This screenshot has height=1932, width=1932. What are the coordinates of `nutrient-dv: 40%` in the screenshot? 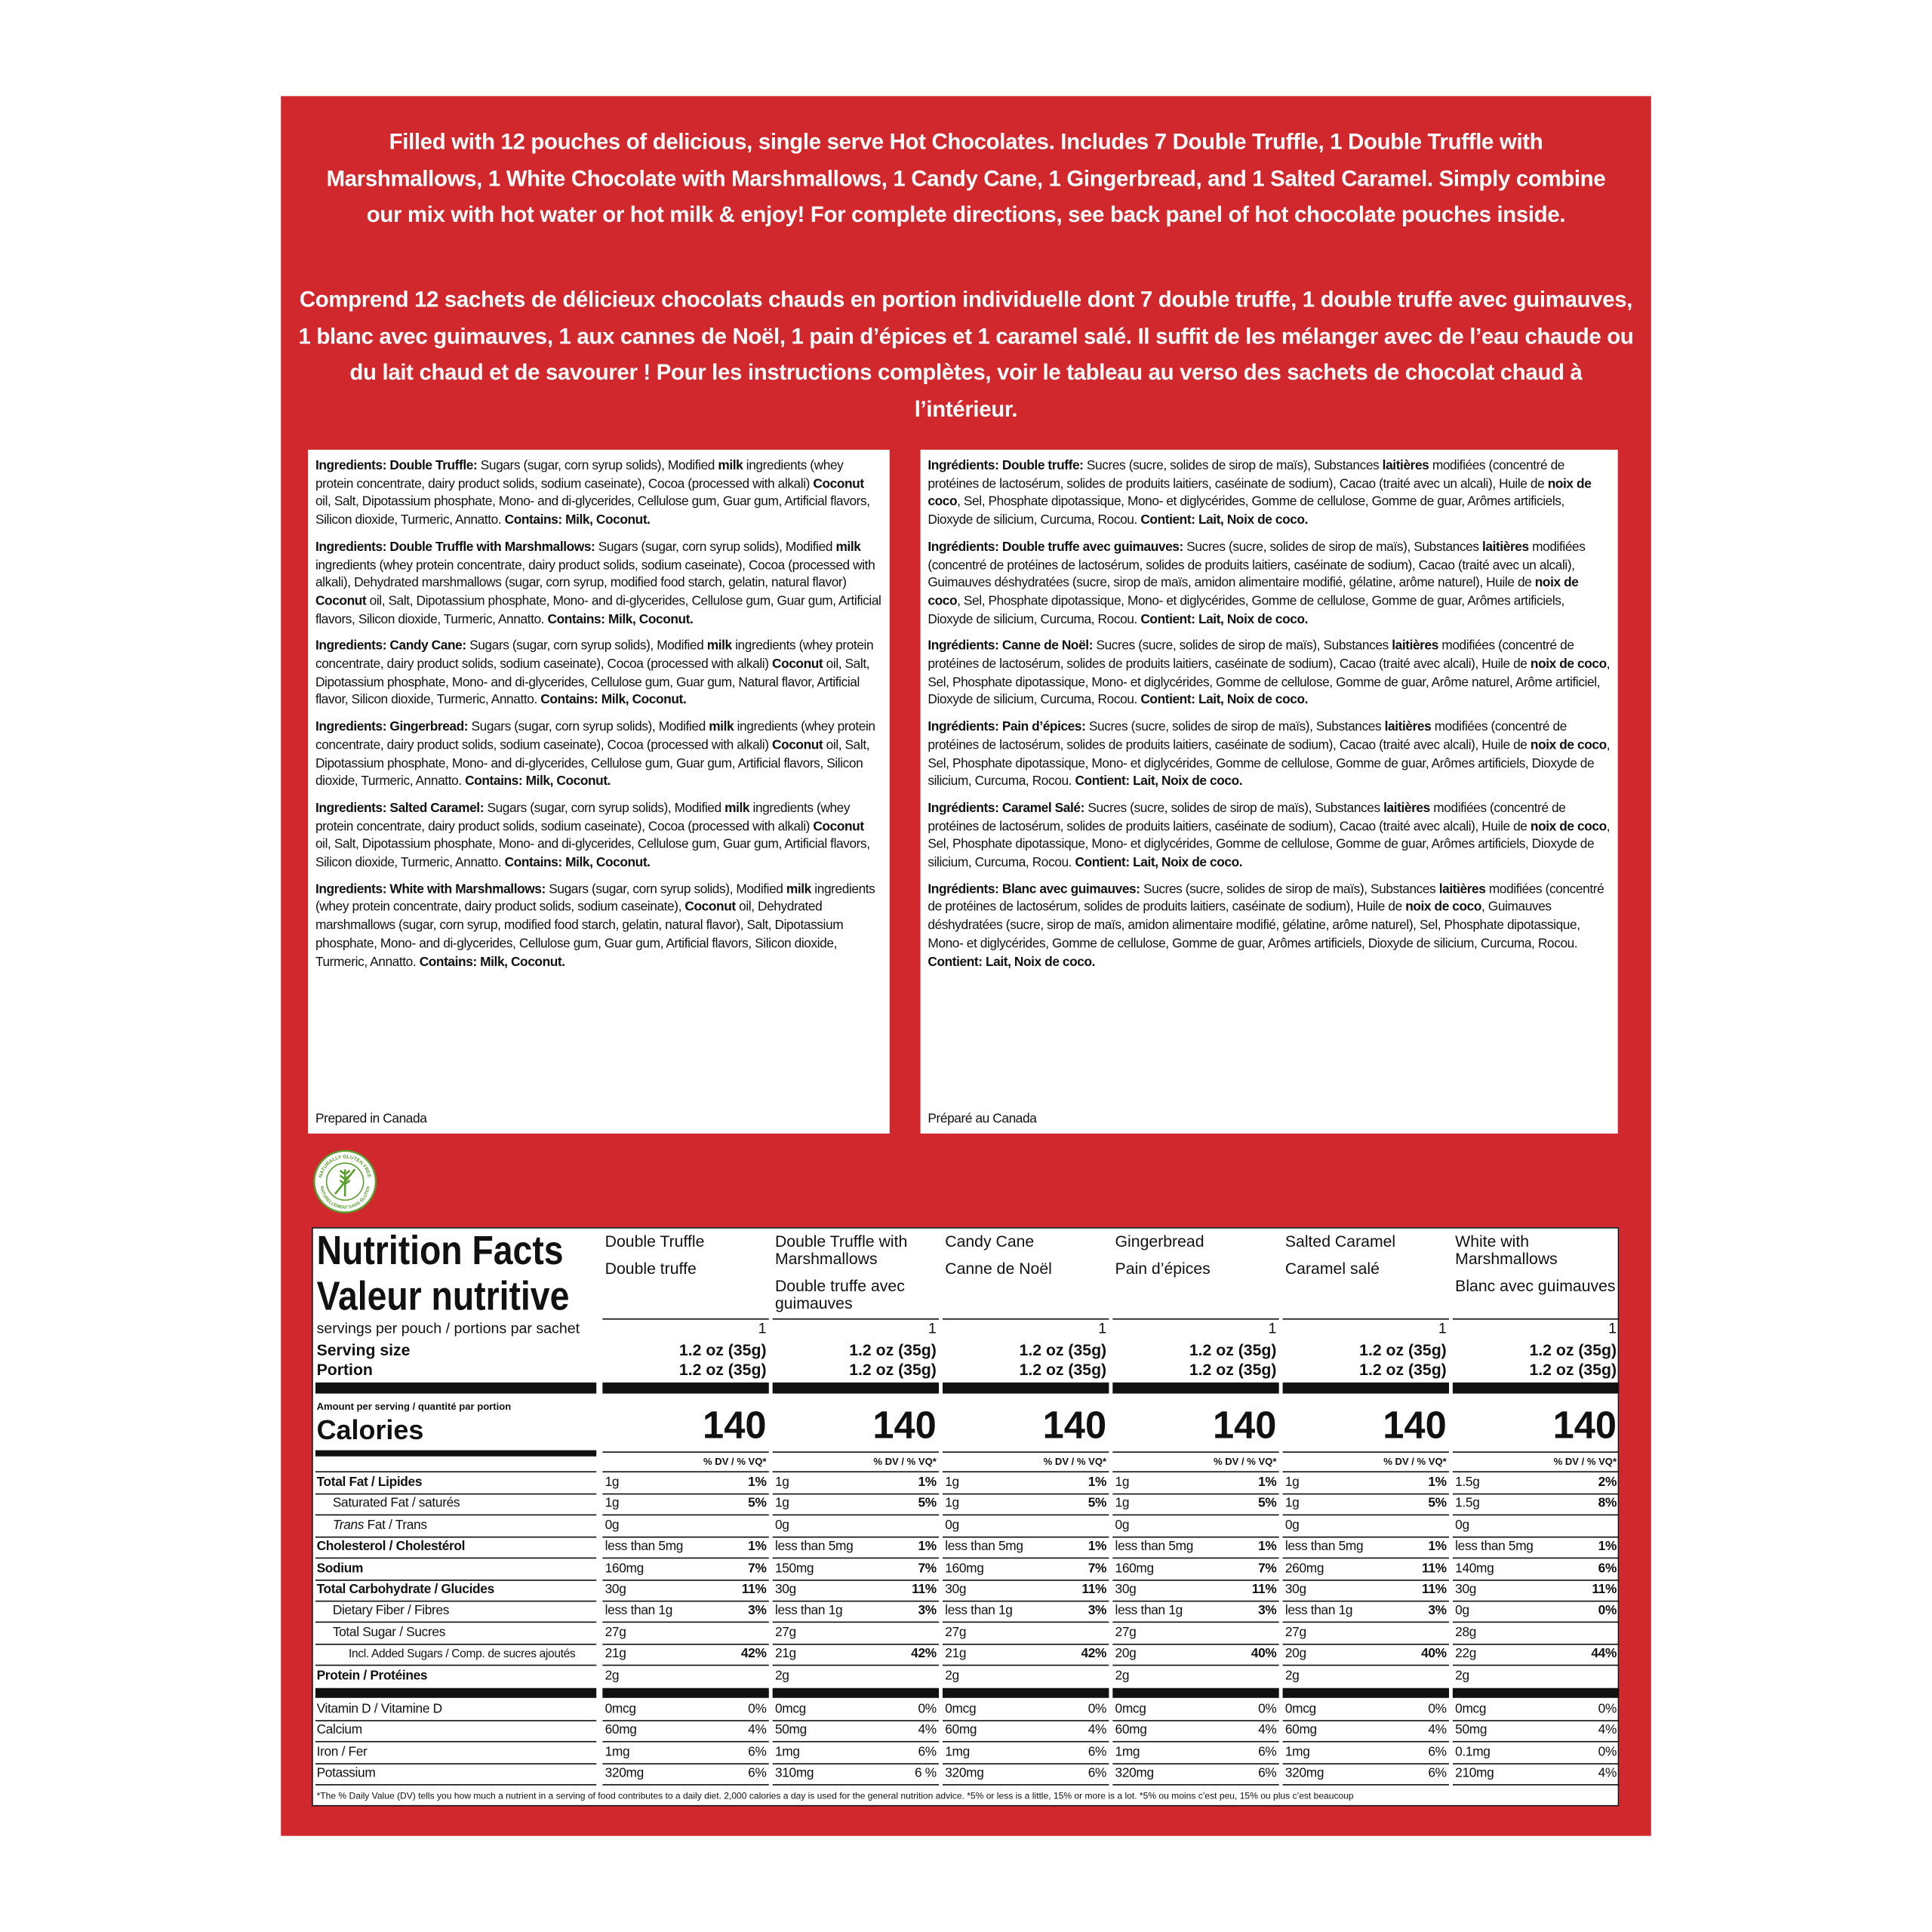 It's located at (1264, 1654).